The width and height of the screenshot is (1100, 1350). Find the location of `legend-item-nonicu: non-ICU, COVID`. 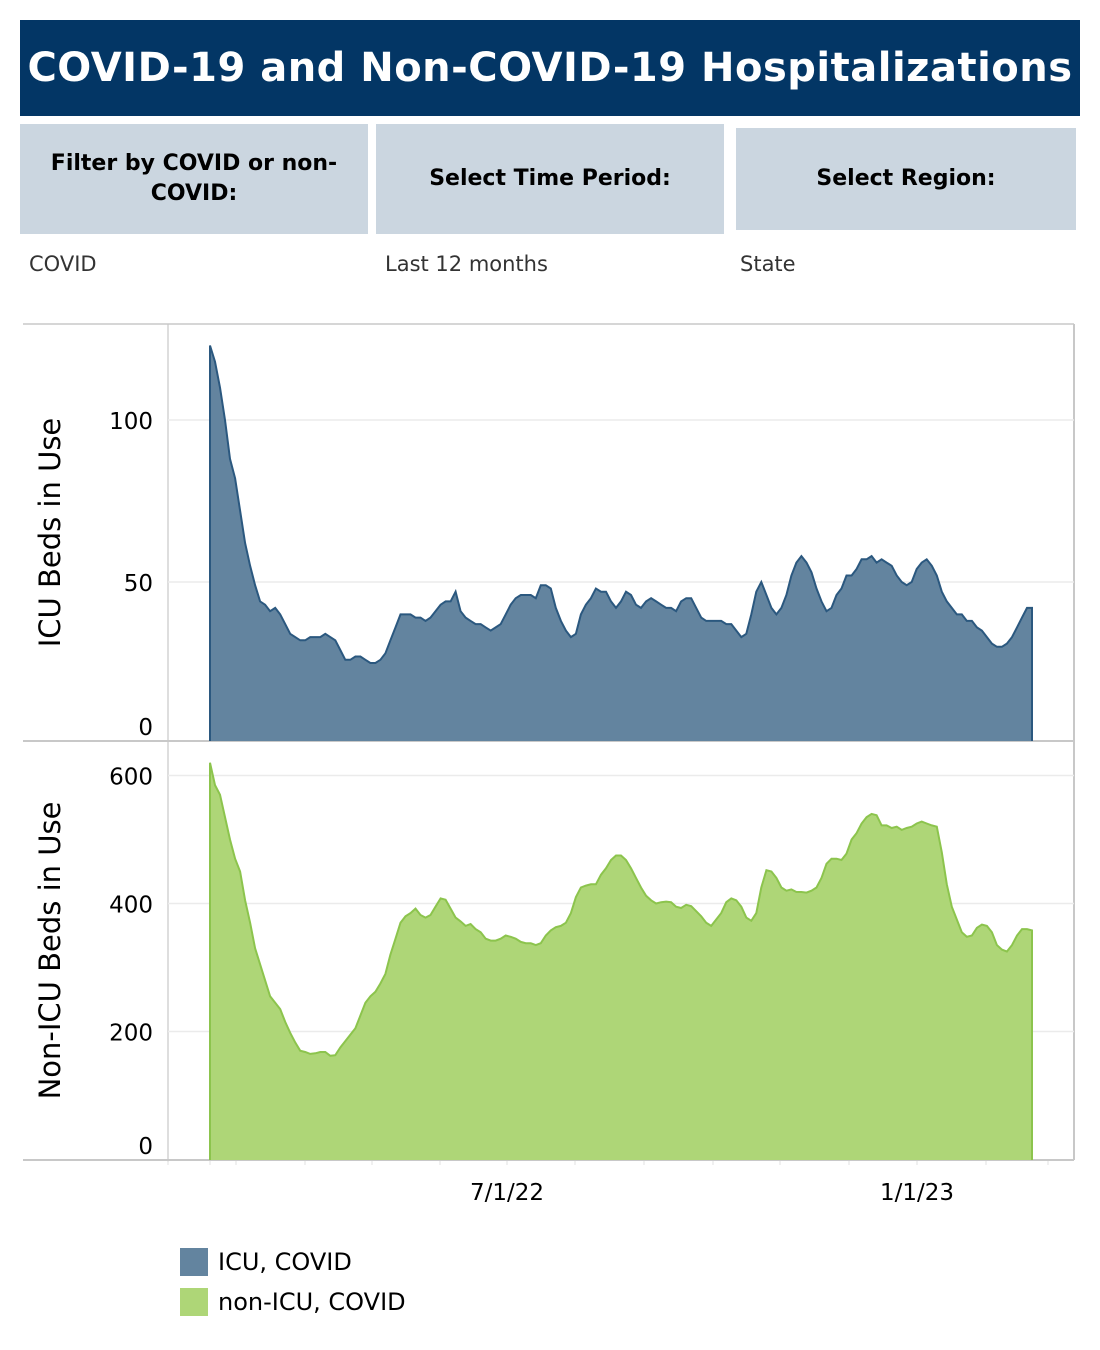

legend-item-nonicu: non-ICU, COVID is located at coordinates (293, 1302).